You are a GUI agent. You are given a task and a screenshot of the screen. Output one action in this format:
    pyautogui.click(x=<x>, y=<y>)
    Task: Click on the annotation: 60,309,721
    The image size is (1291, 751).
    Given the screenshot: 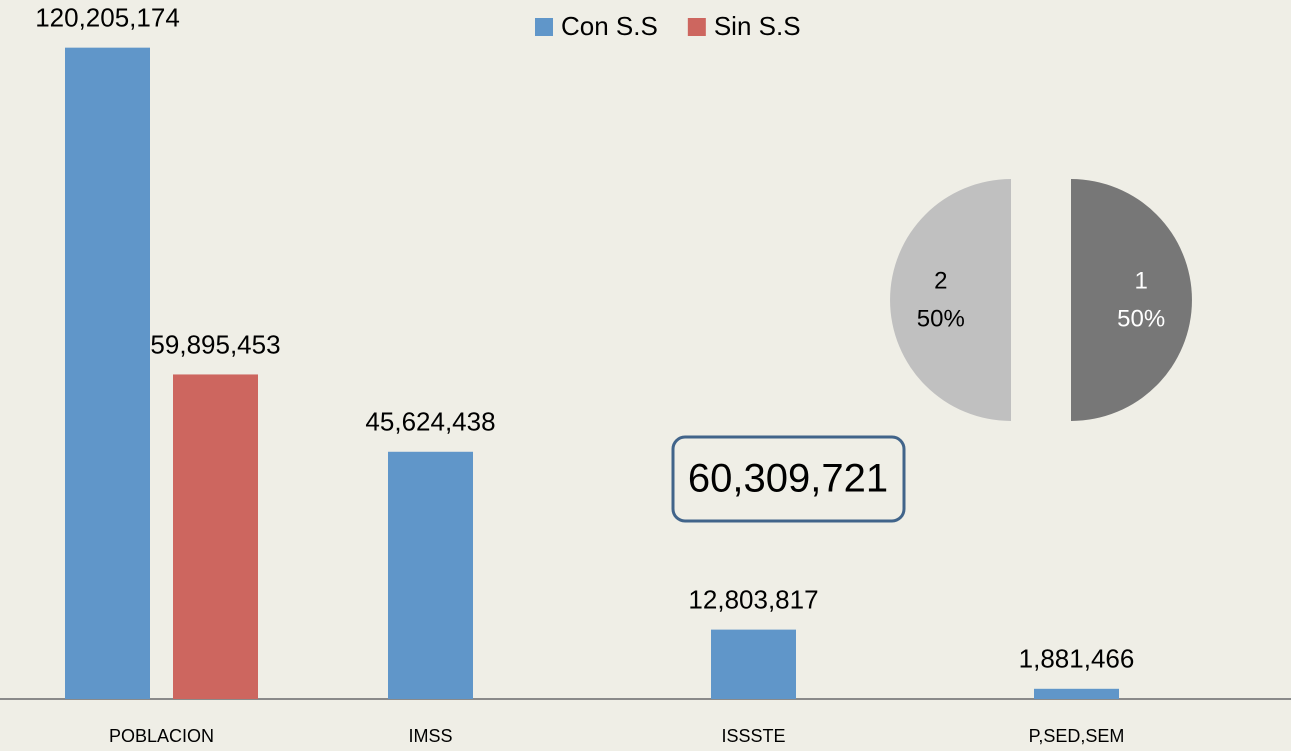 What is the action you would take?
    pyautogui.click(x=788, y=479)
    